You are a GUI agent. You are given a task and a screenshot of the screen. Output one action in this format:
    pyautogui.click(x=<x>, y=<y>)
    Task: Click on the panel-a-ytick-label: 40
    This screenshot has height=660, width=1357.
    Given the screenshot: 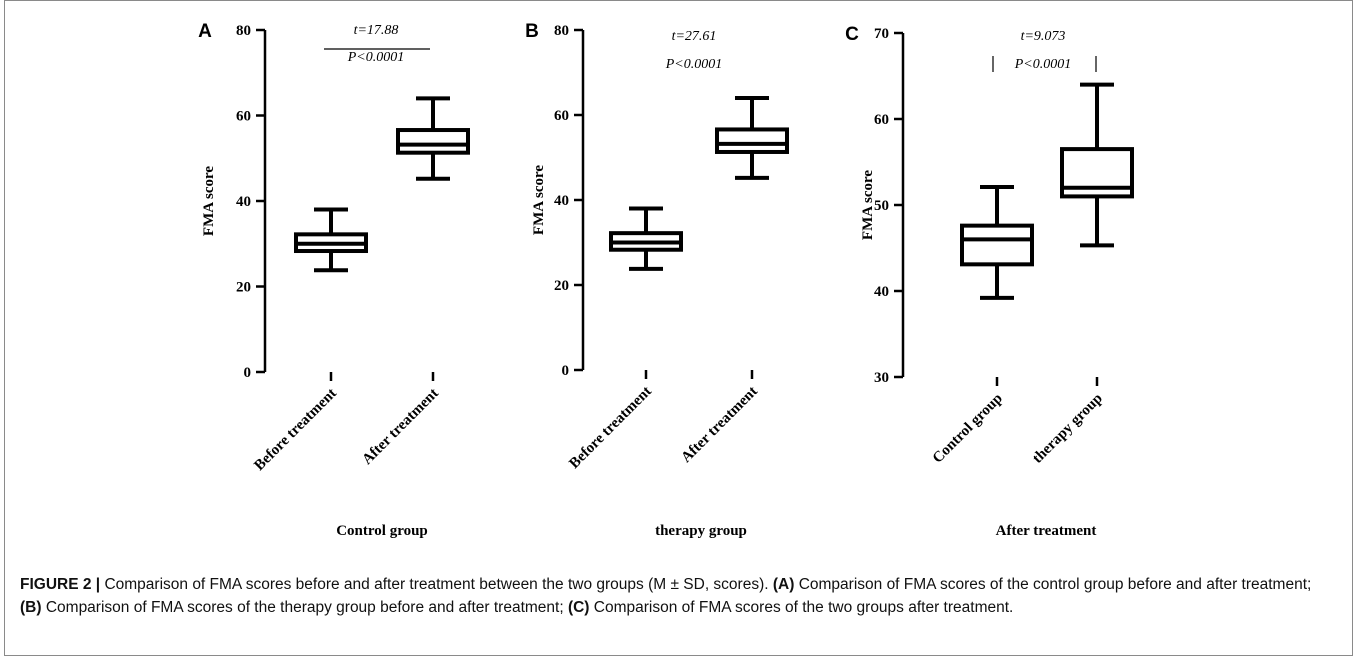 What is the action you would take?
    pyautogui.click(x=243, y=202)
    